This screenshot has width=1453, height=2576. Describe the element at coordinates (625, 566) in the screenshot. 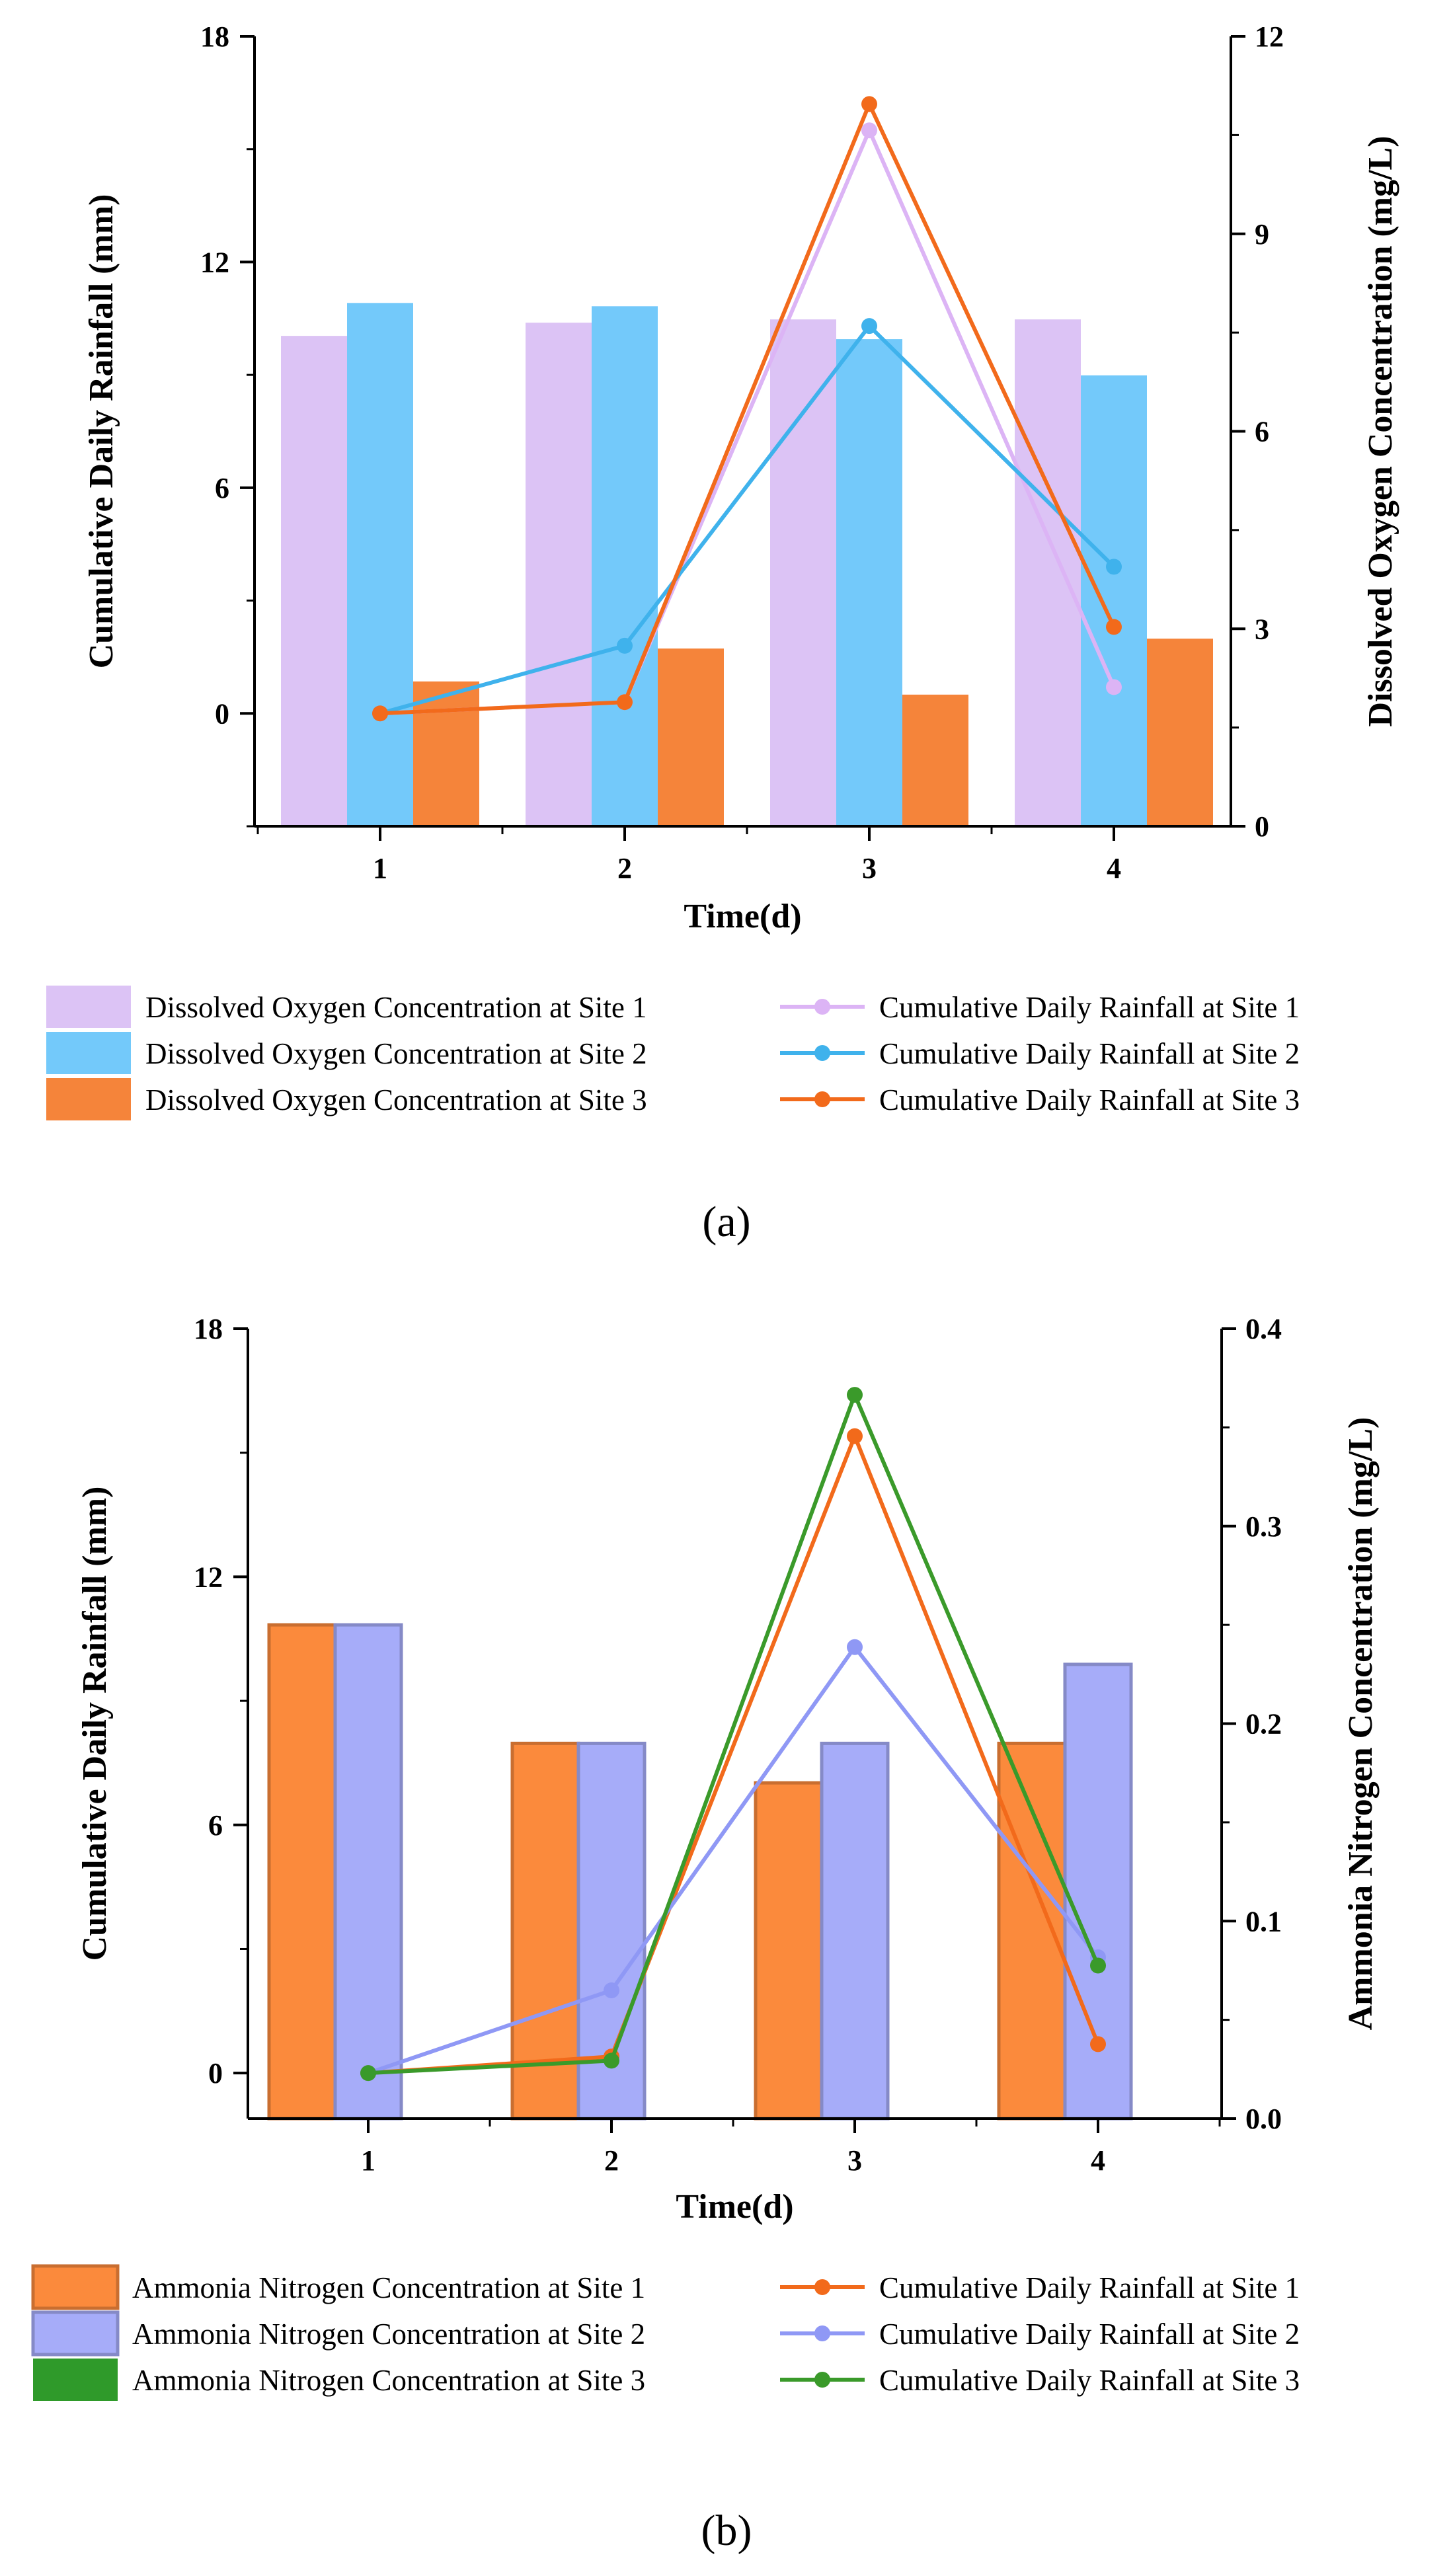

I see `bar-site2-day2` at that location.